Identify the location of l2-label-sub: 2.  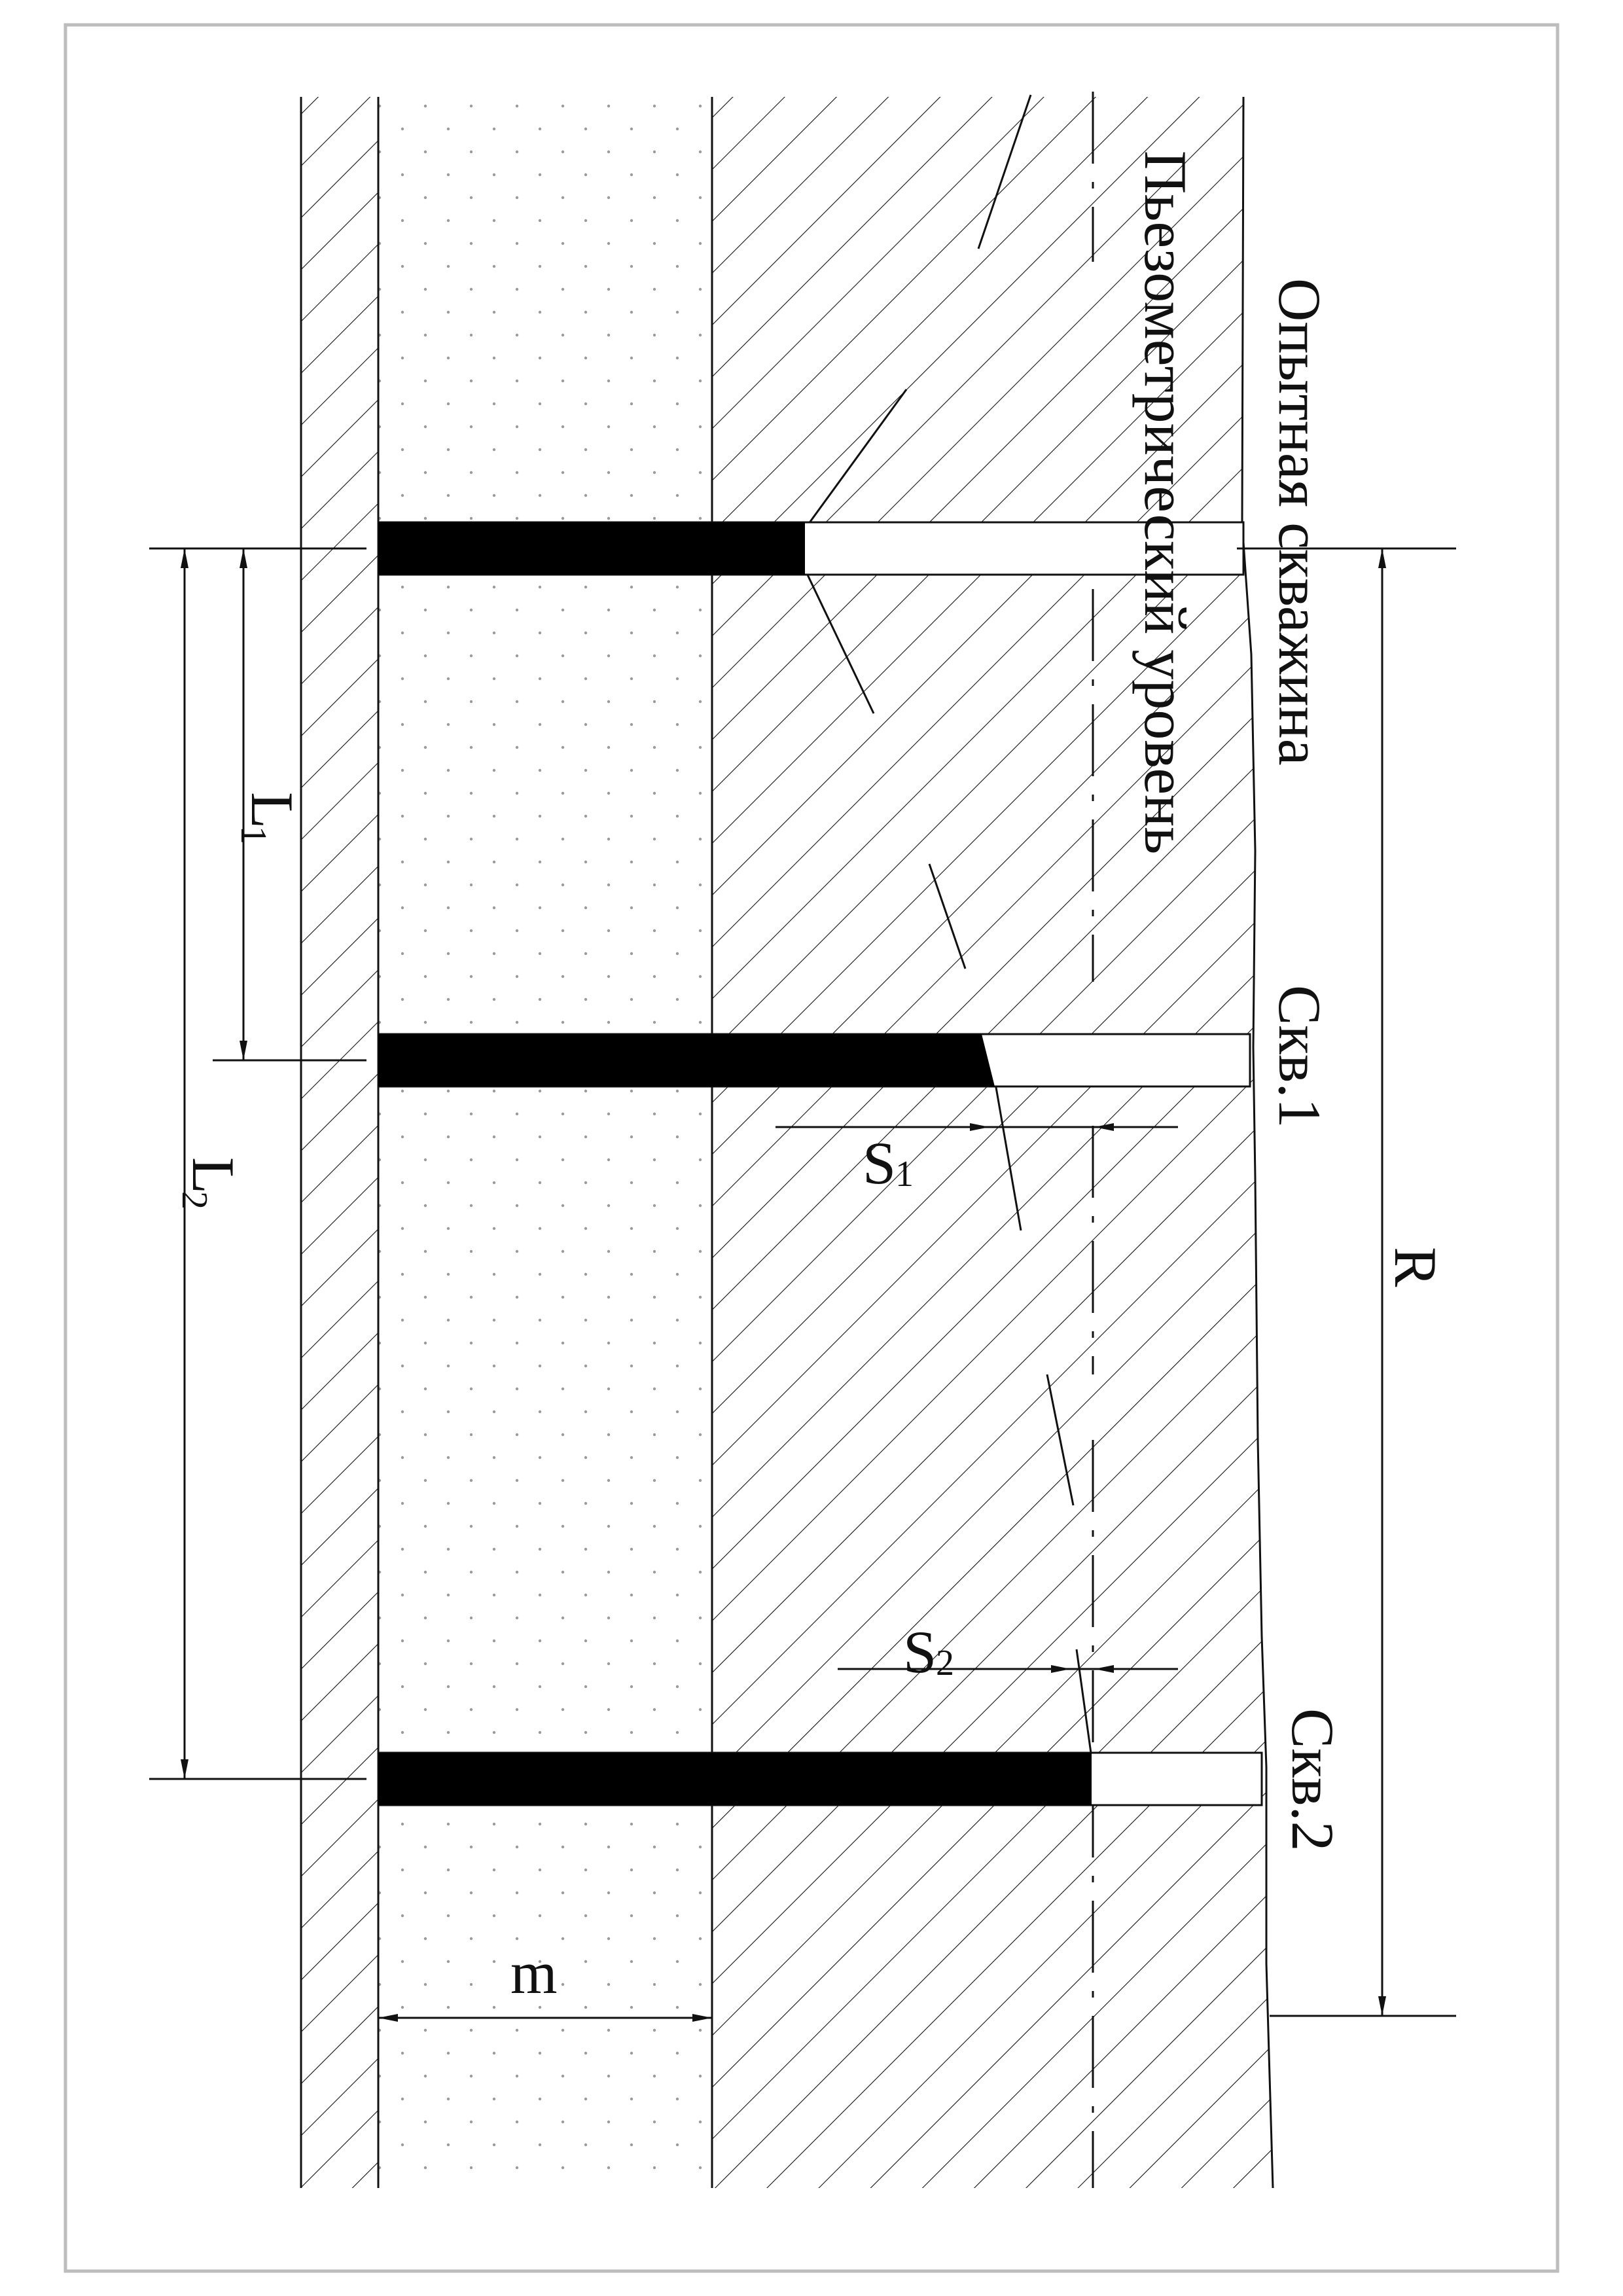
(194, 1200).